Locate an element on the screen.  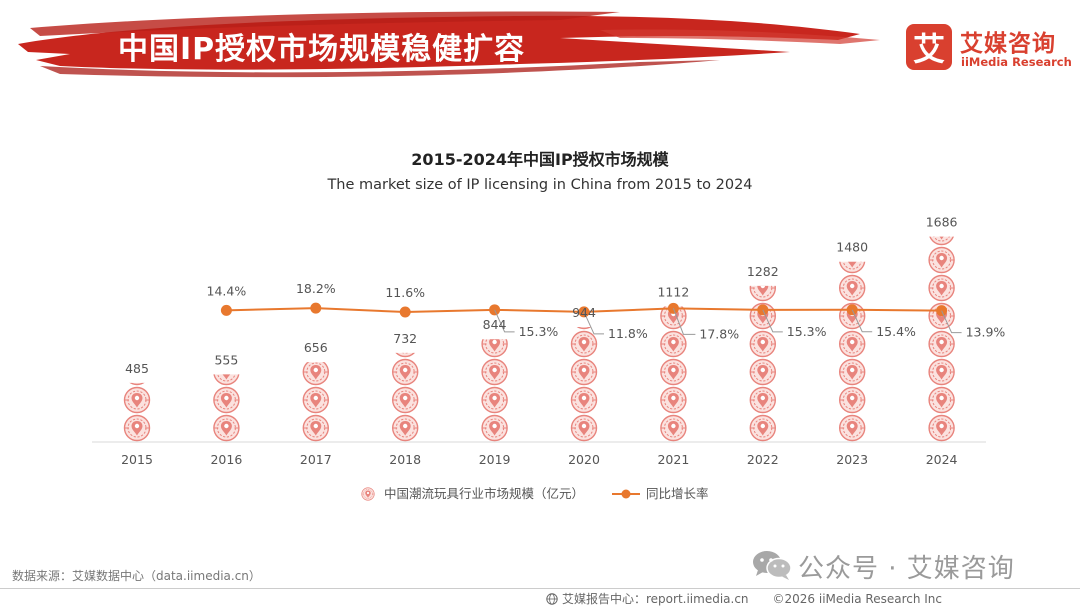
bar-value-label-2016: 555 is located at coordinates (226, 359).